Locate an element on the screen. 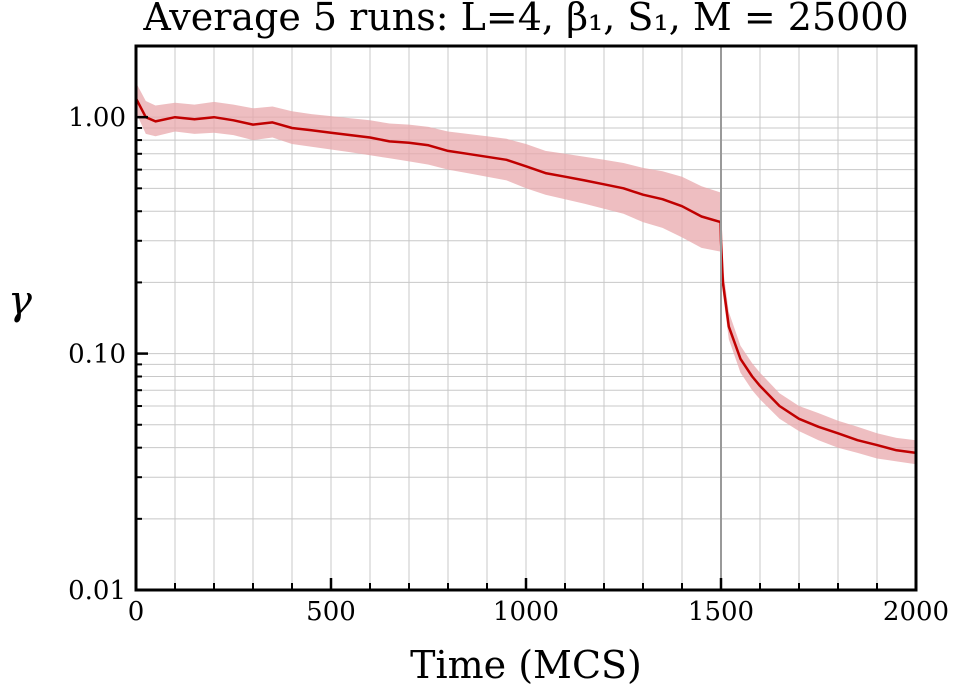  x-tick-label: 500 is located at coordinates (331, 612).